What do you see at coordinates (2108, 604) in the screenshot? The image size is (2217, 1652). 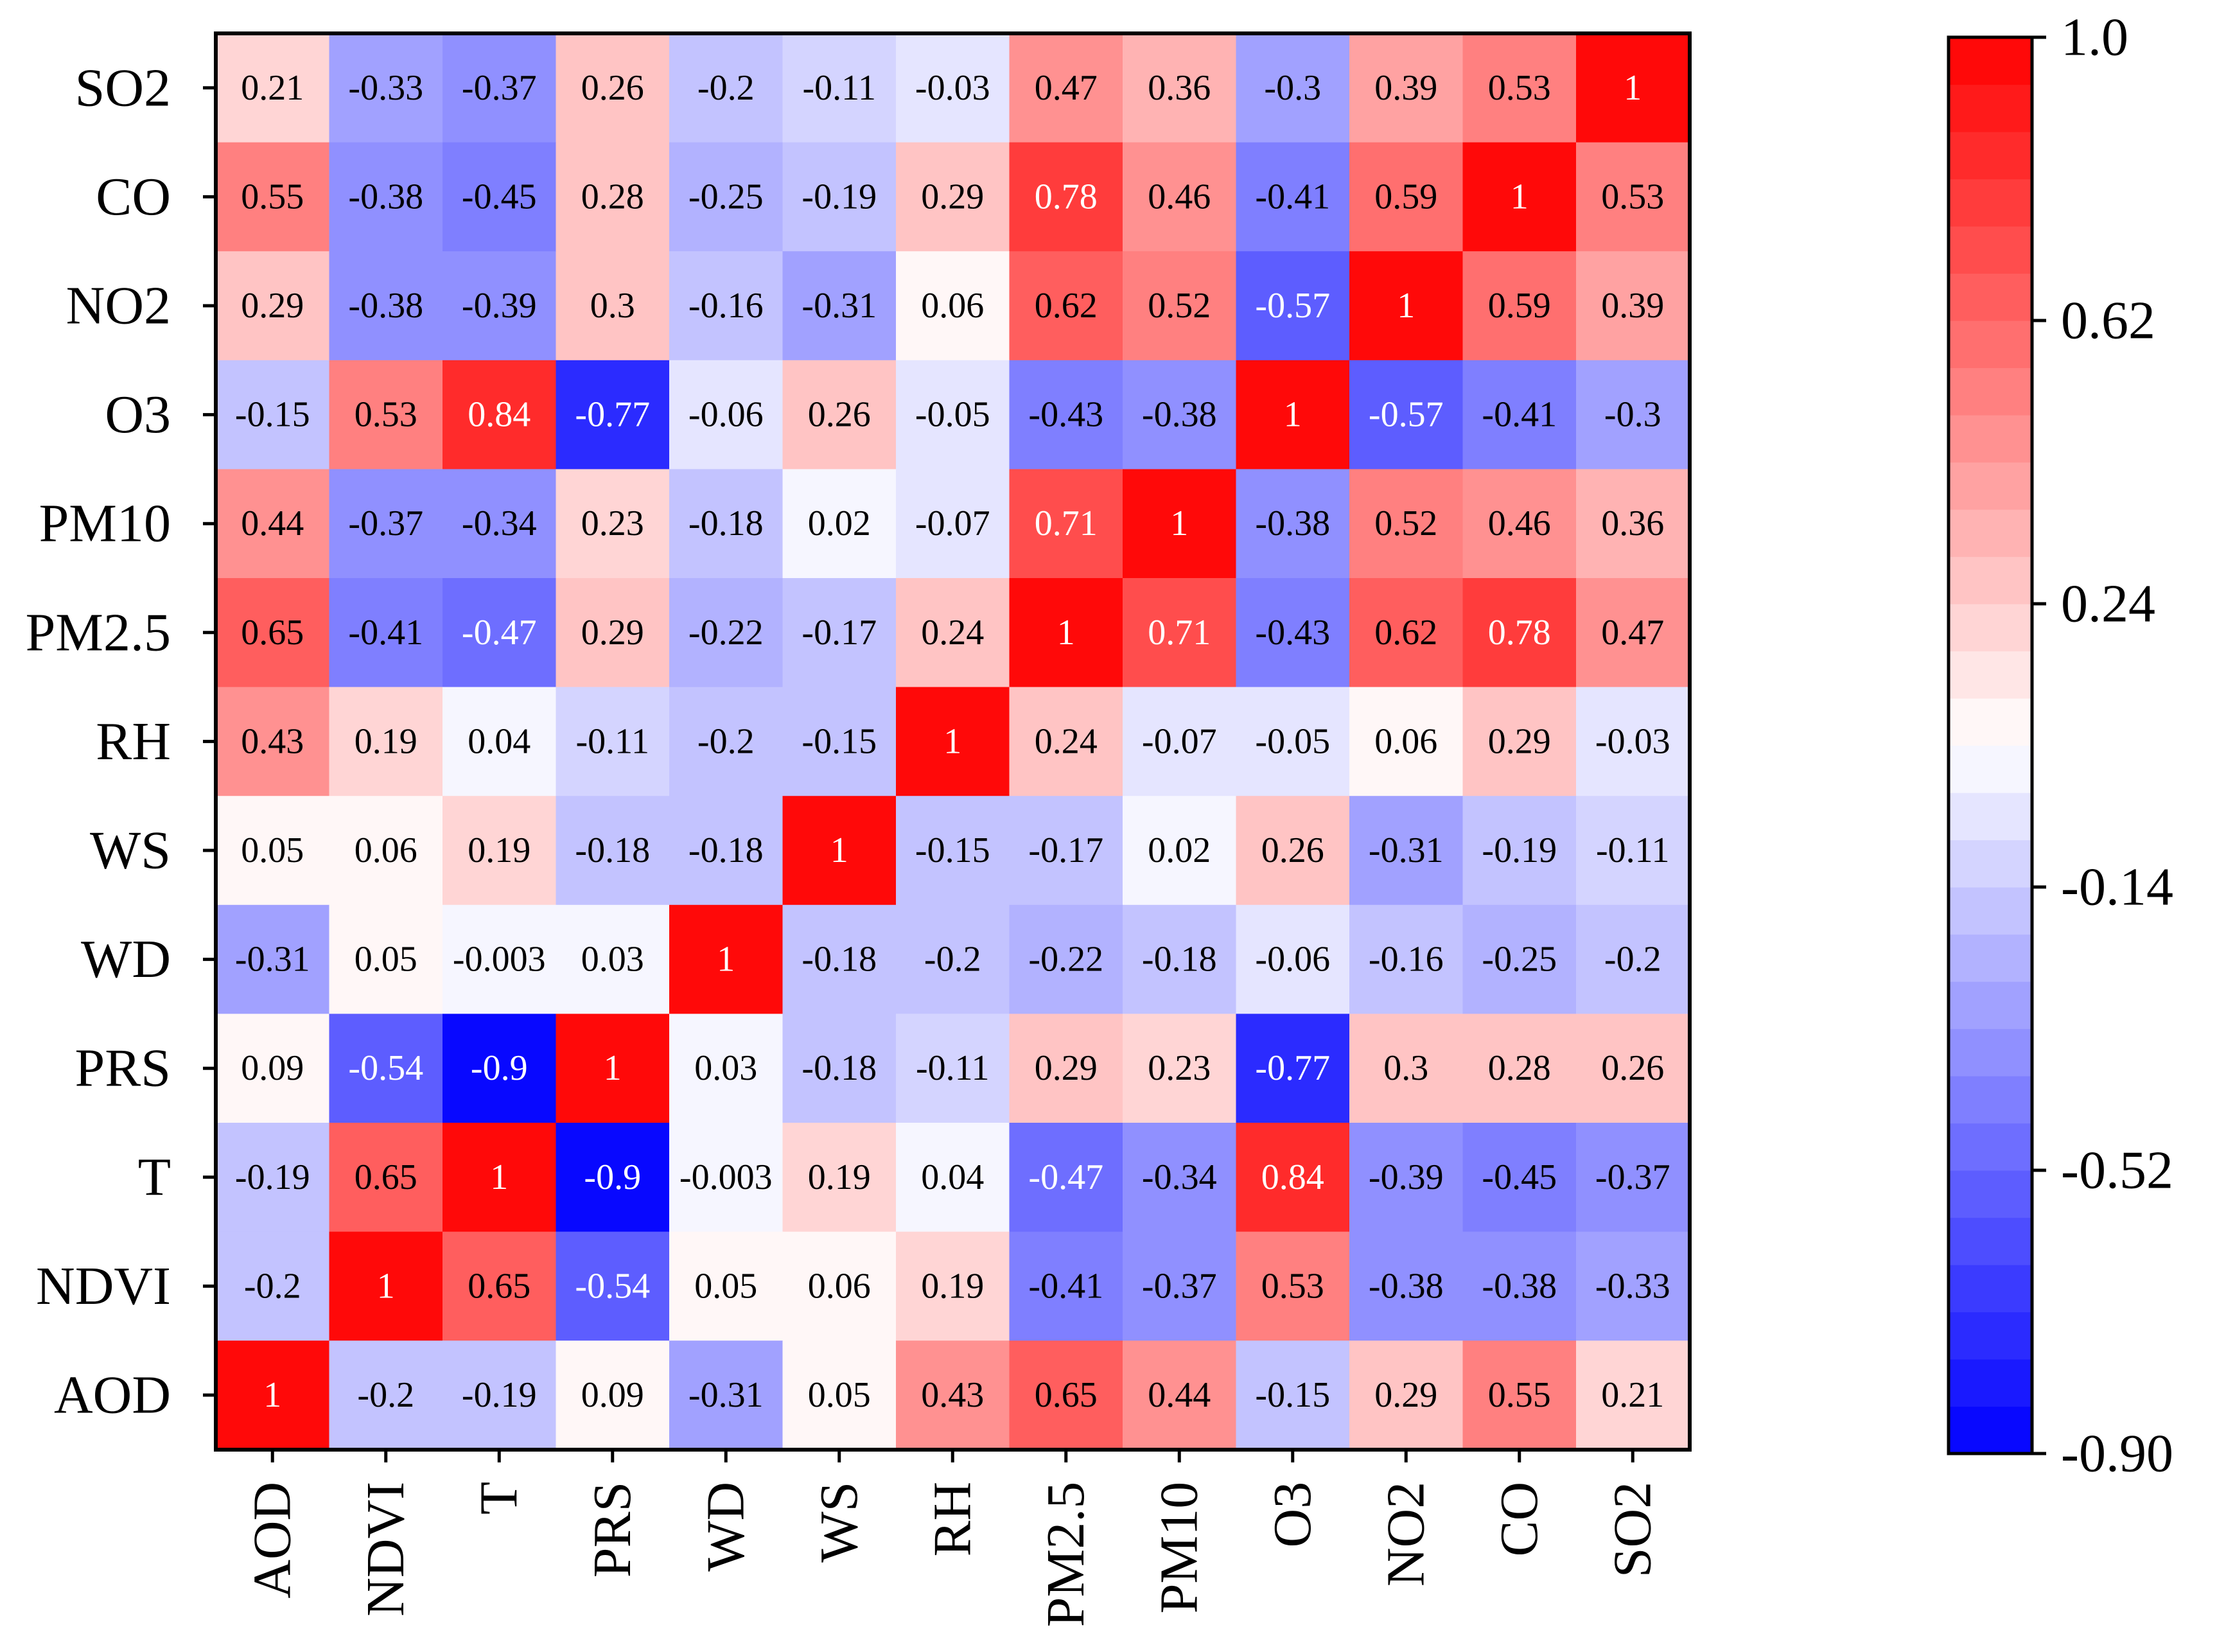 I see `colorbar-tick-label: 0.24` at bounding box center [2108, 604].